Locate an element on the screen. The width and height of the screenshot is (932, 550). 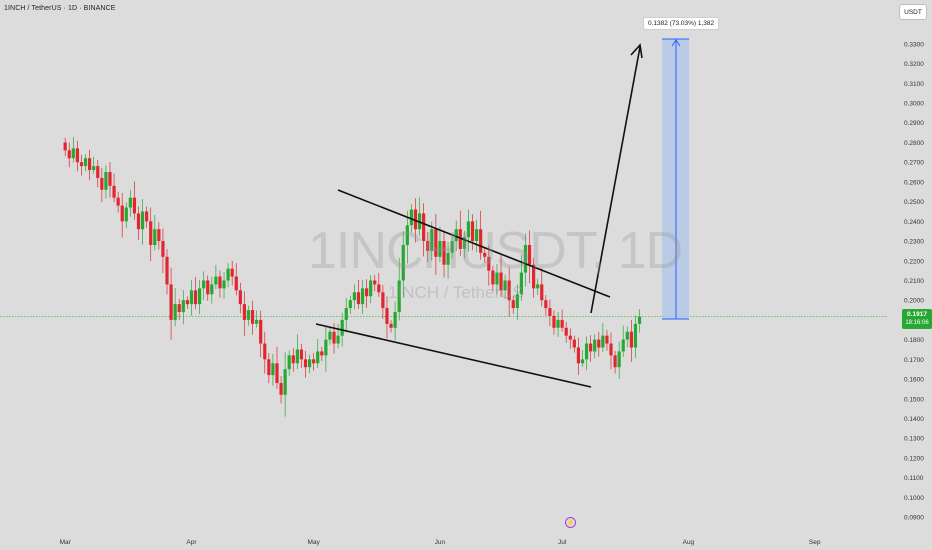
wedge-upper-trendline is located at coordinates (474, 243).